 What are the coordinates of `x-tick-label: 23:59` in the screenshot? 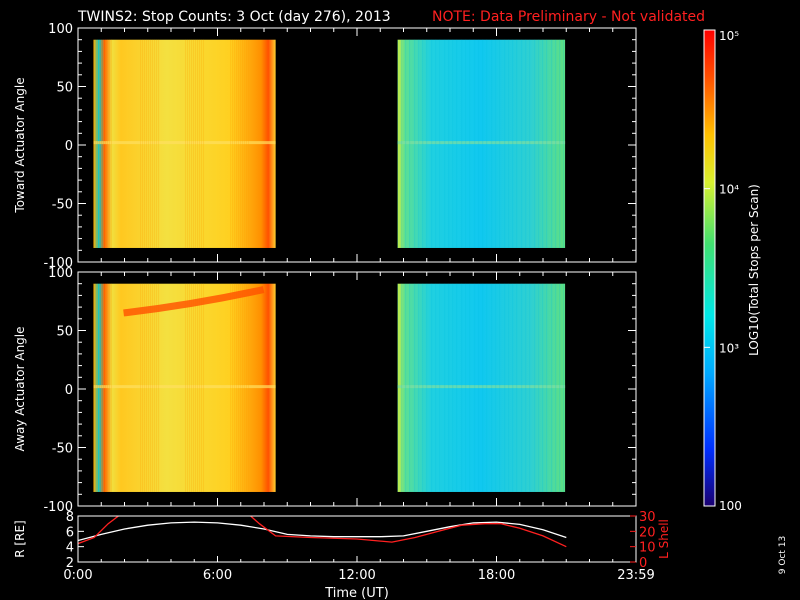 It's located at (635, 575).